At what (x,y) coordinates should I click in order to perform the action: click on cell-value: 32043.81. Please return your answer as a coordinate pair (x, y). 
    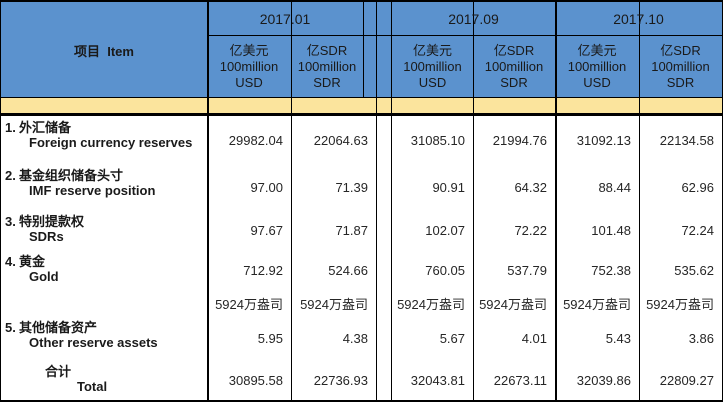
    Looking at the image, I should click on (437, 380).